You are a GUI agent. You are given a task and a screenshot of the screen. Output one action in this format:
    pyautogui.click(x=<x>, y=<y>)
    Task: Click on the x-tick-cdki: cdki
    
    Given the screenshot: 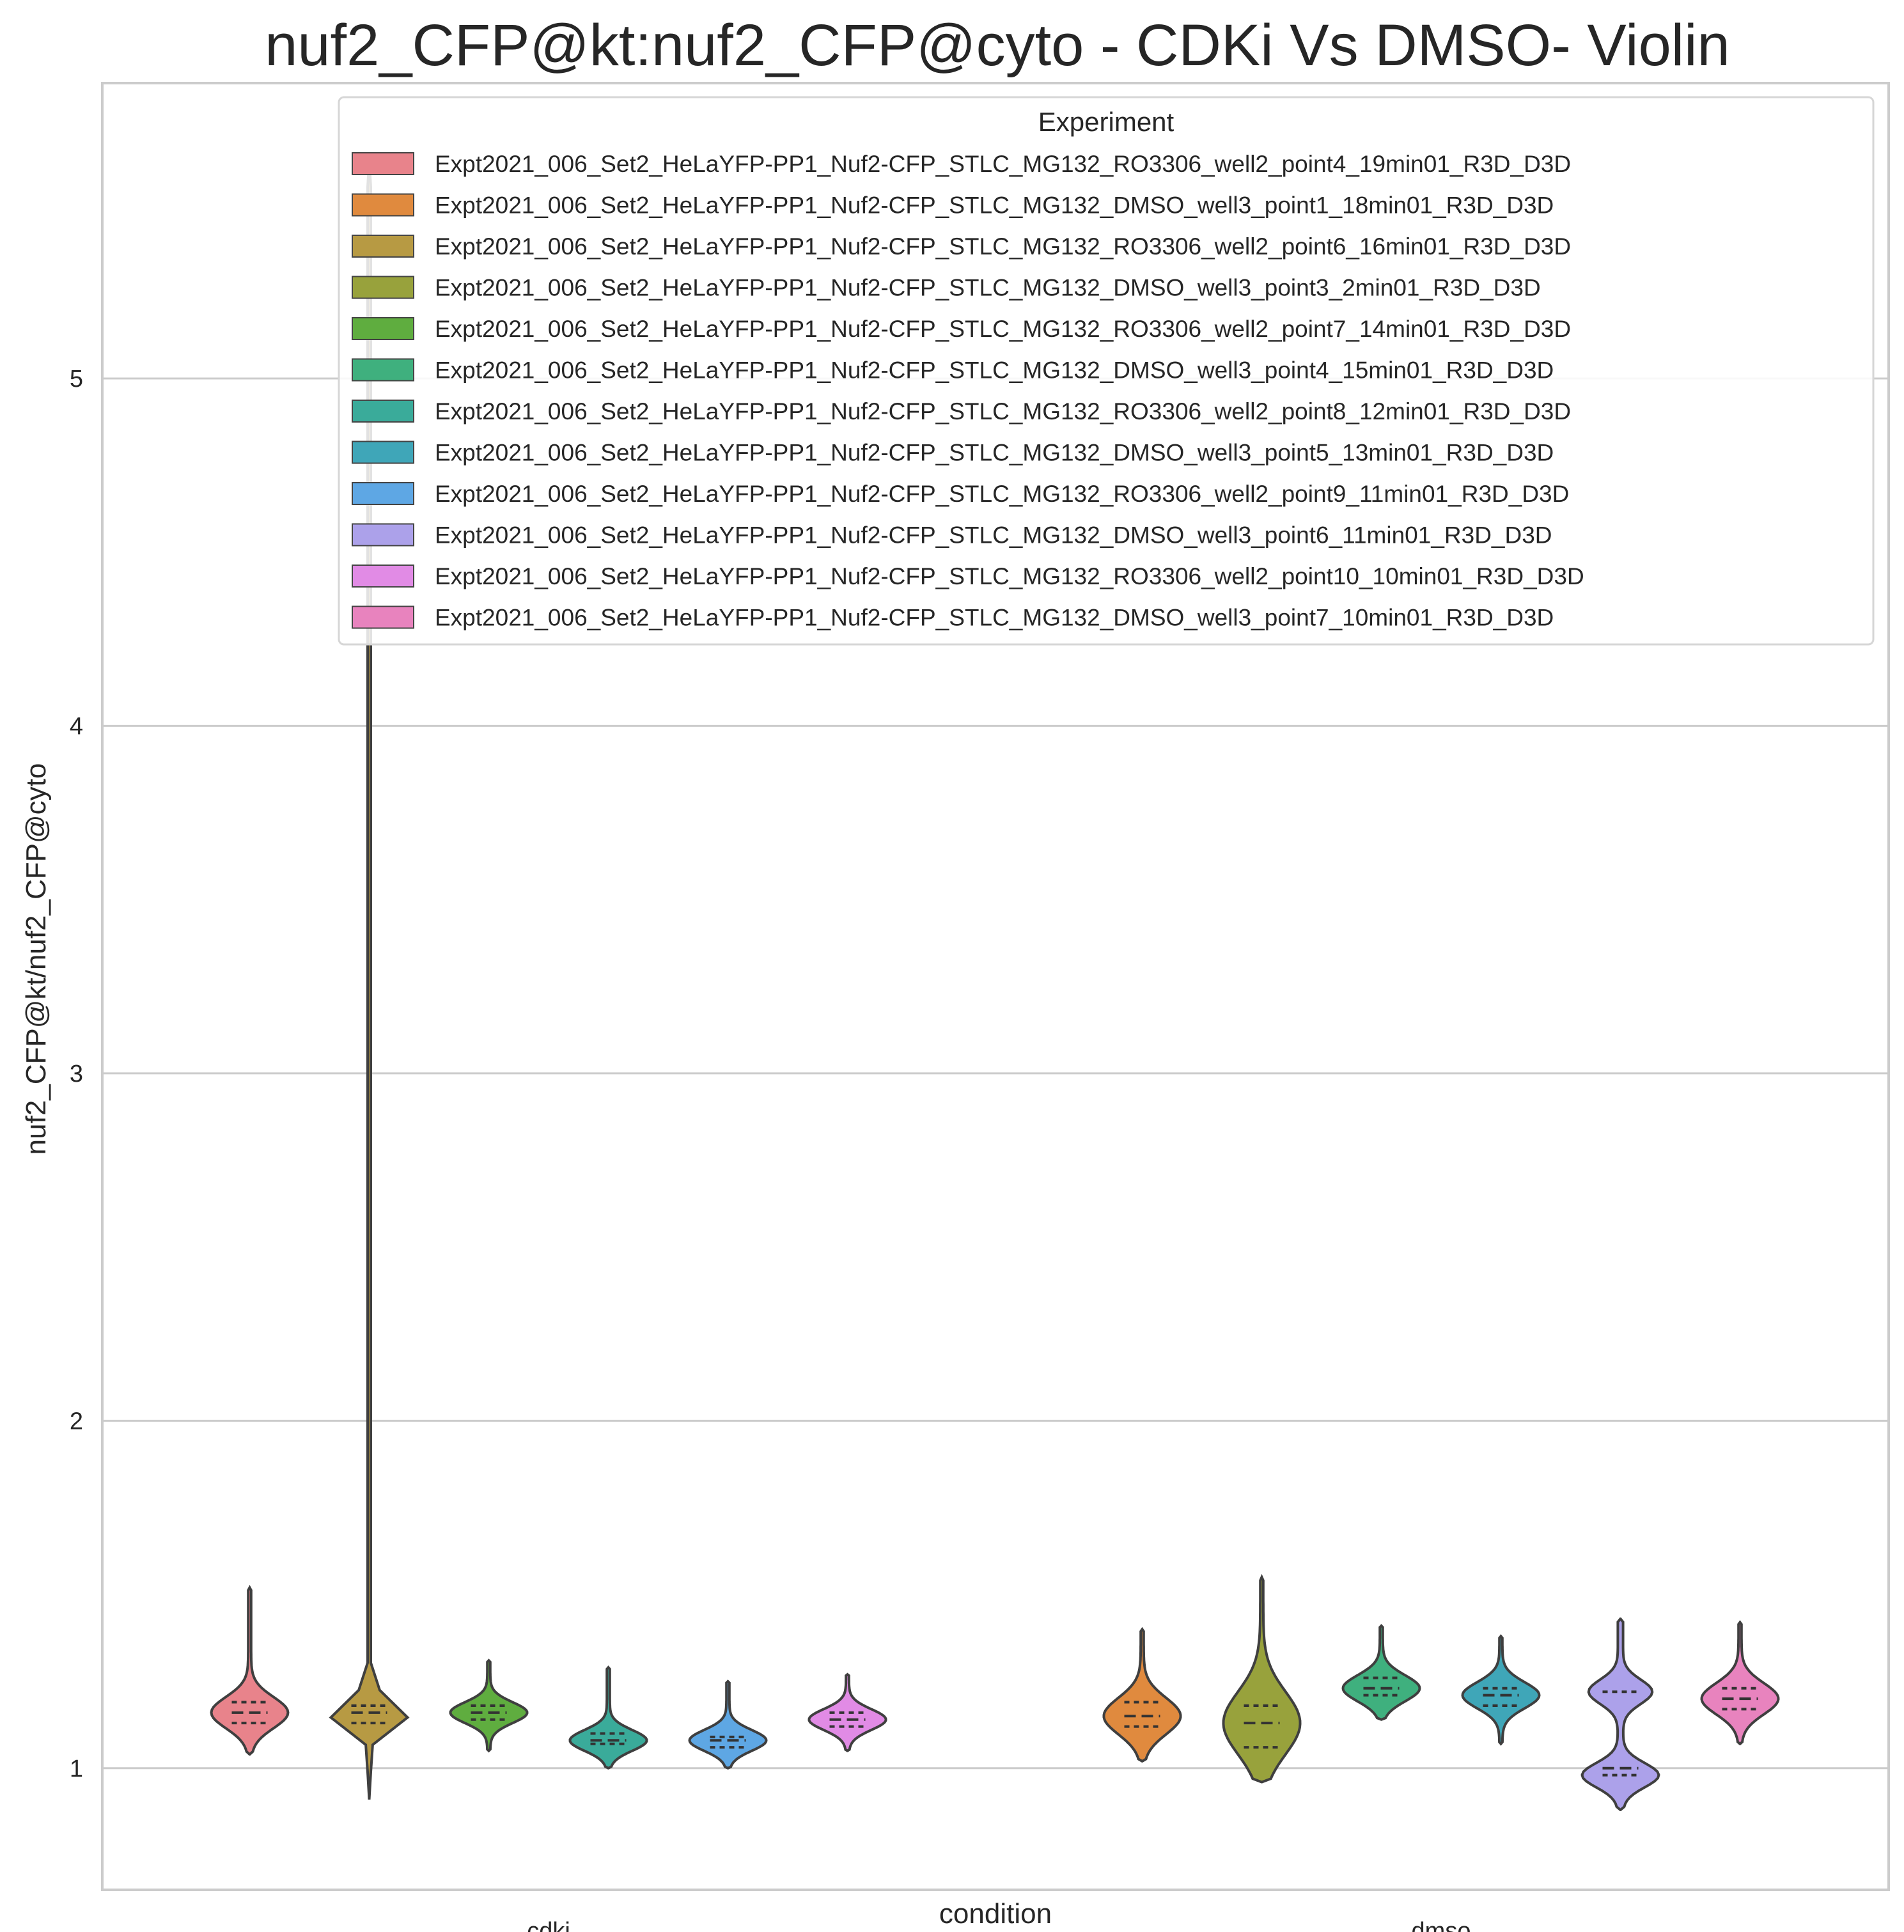 What is the action you would take?
    pyautogui.click(x=548, y=1925)
    